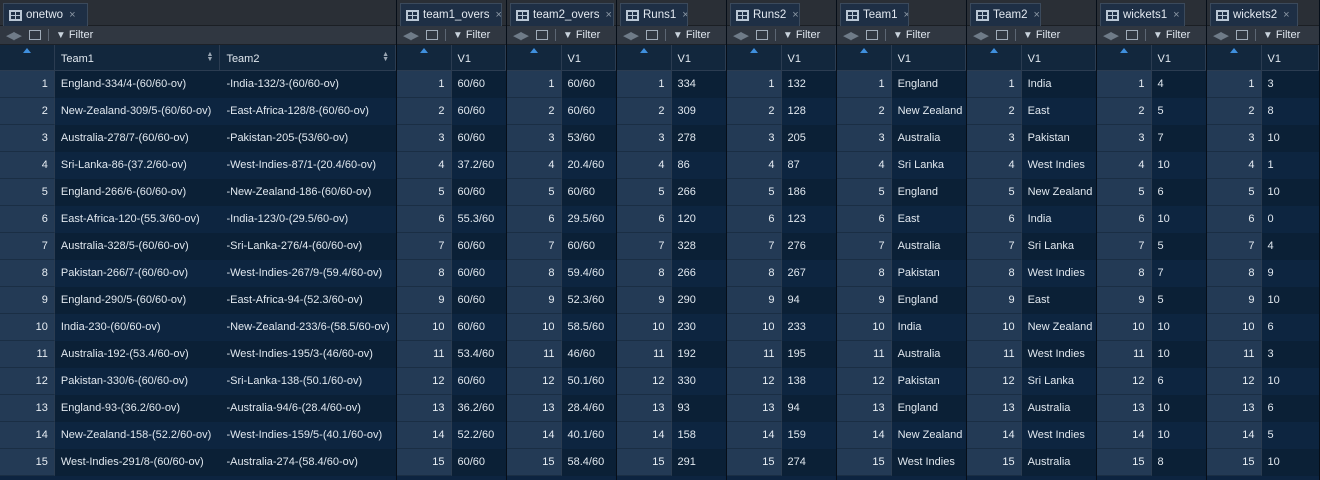 This screenshot has height=480, width=1320. I want to click on tab-team2-overs: team2_overs ×, so click(562, 14).